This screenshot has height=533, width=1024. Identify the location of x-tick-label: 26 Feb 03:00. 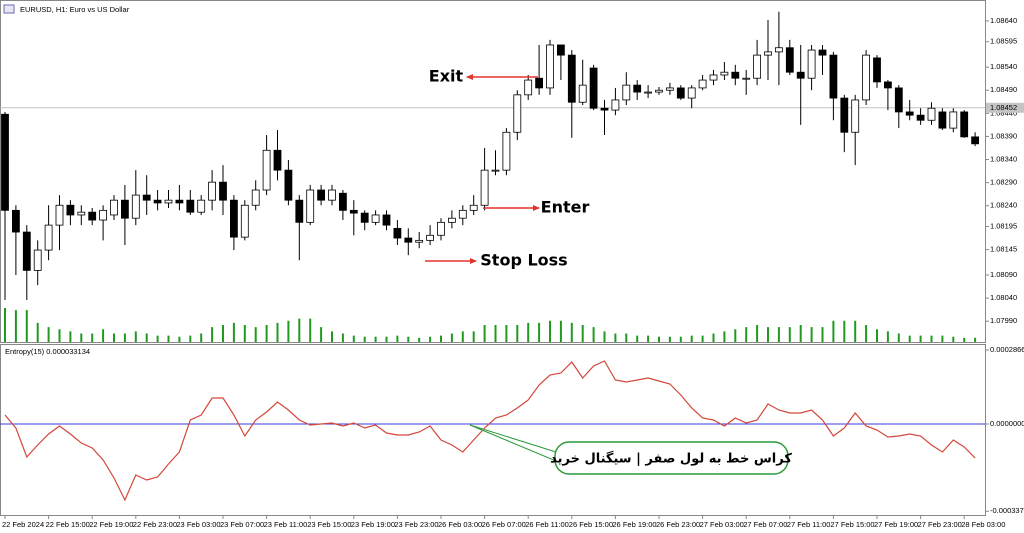
(460, 524).